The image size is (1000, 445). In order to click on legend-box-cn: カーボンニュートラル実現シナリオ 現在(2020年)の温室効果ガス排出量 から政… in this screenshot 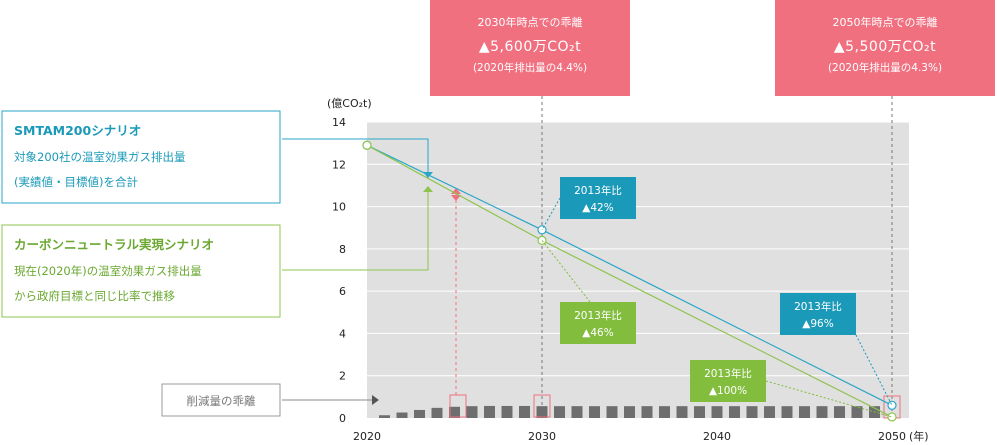, I will do `click(141, 271)`.